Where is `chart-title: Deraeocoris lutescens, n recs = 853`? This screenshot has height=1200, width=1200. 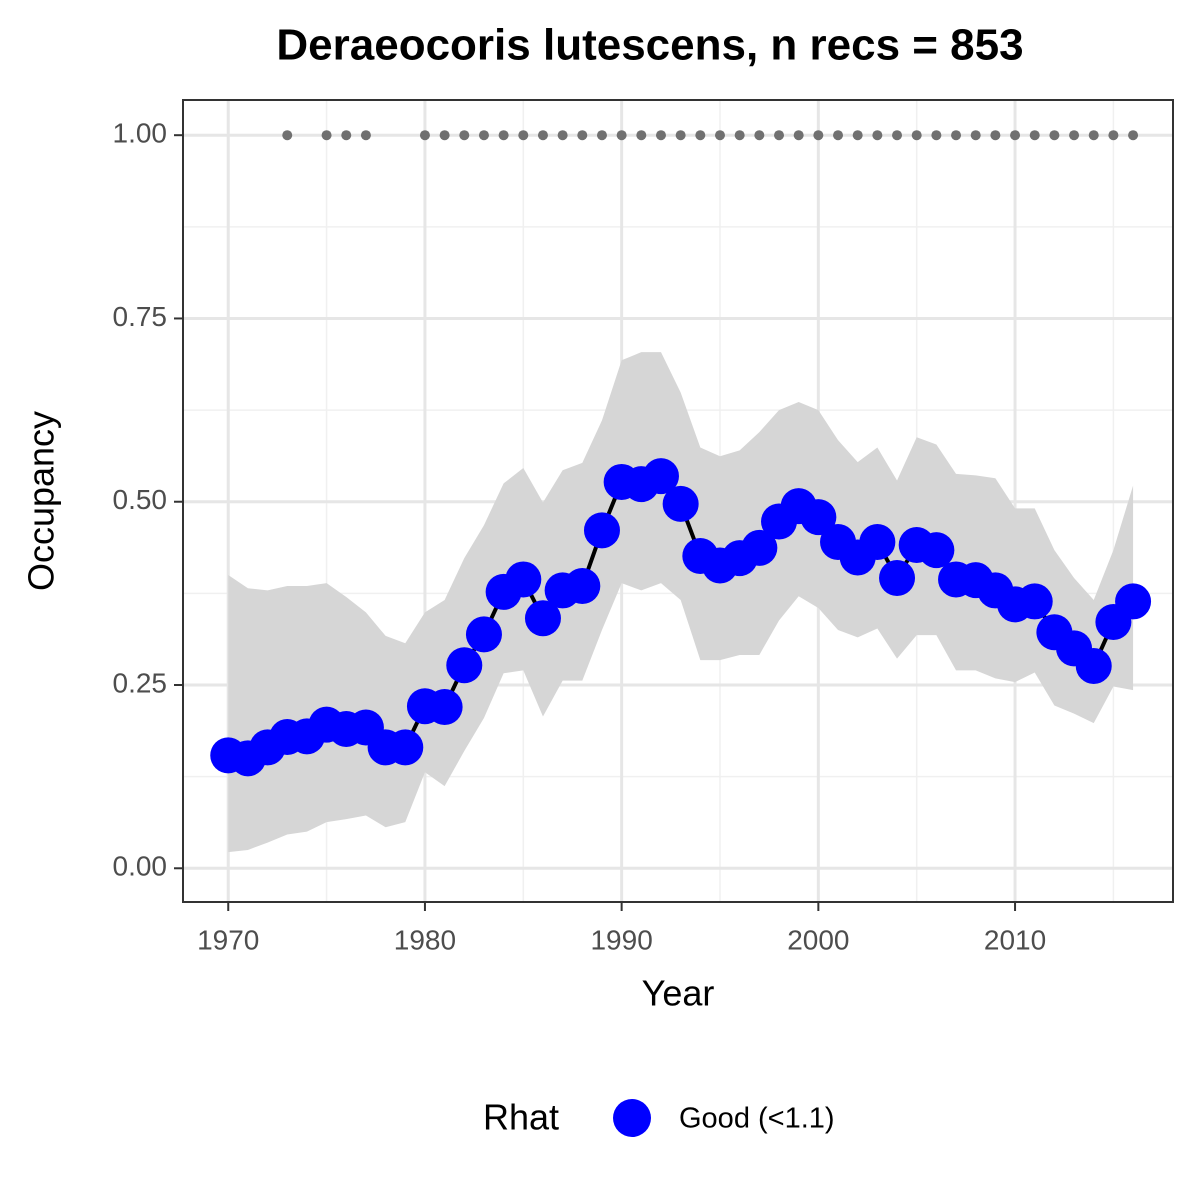
chart-title: Deraeocoris lutescens, n recs = 853 is located at coordinates (649, 45).